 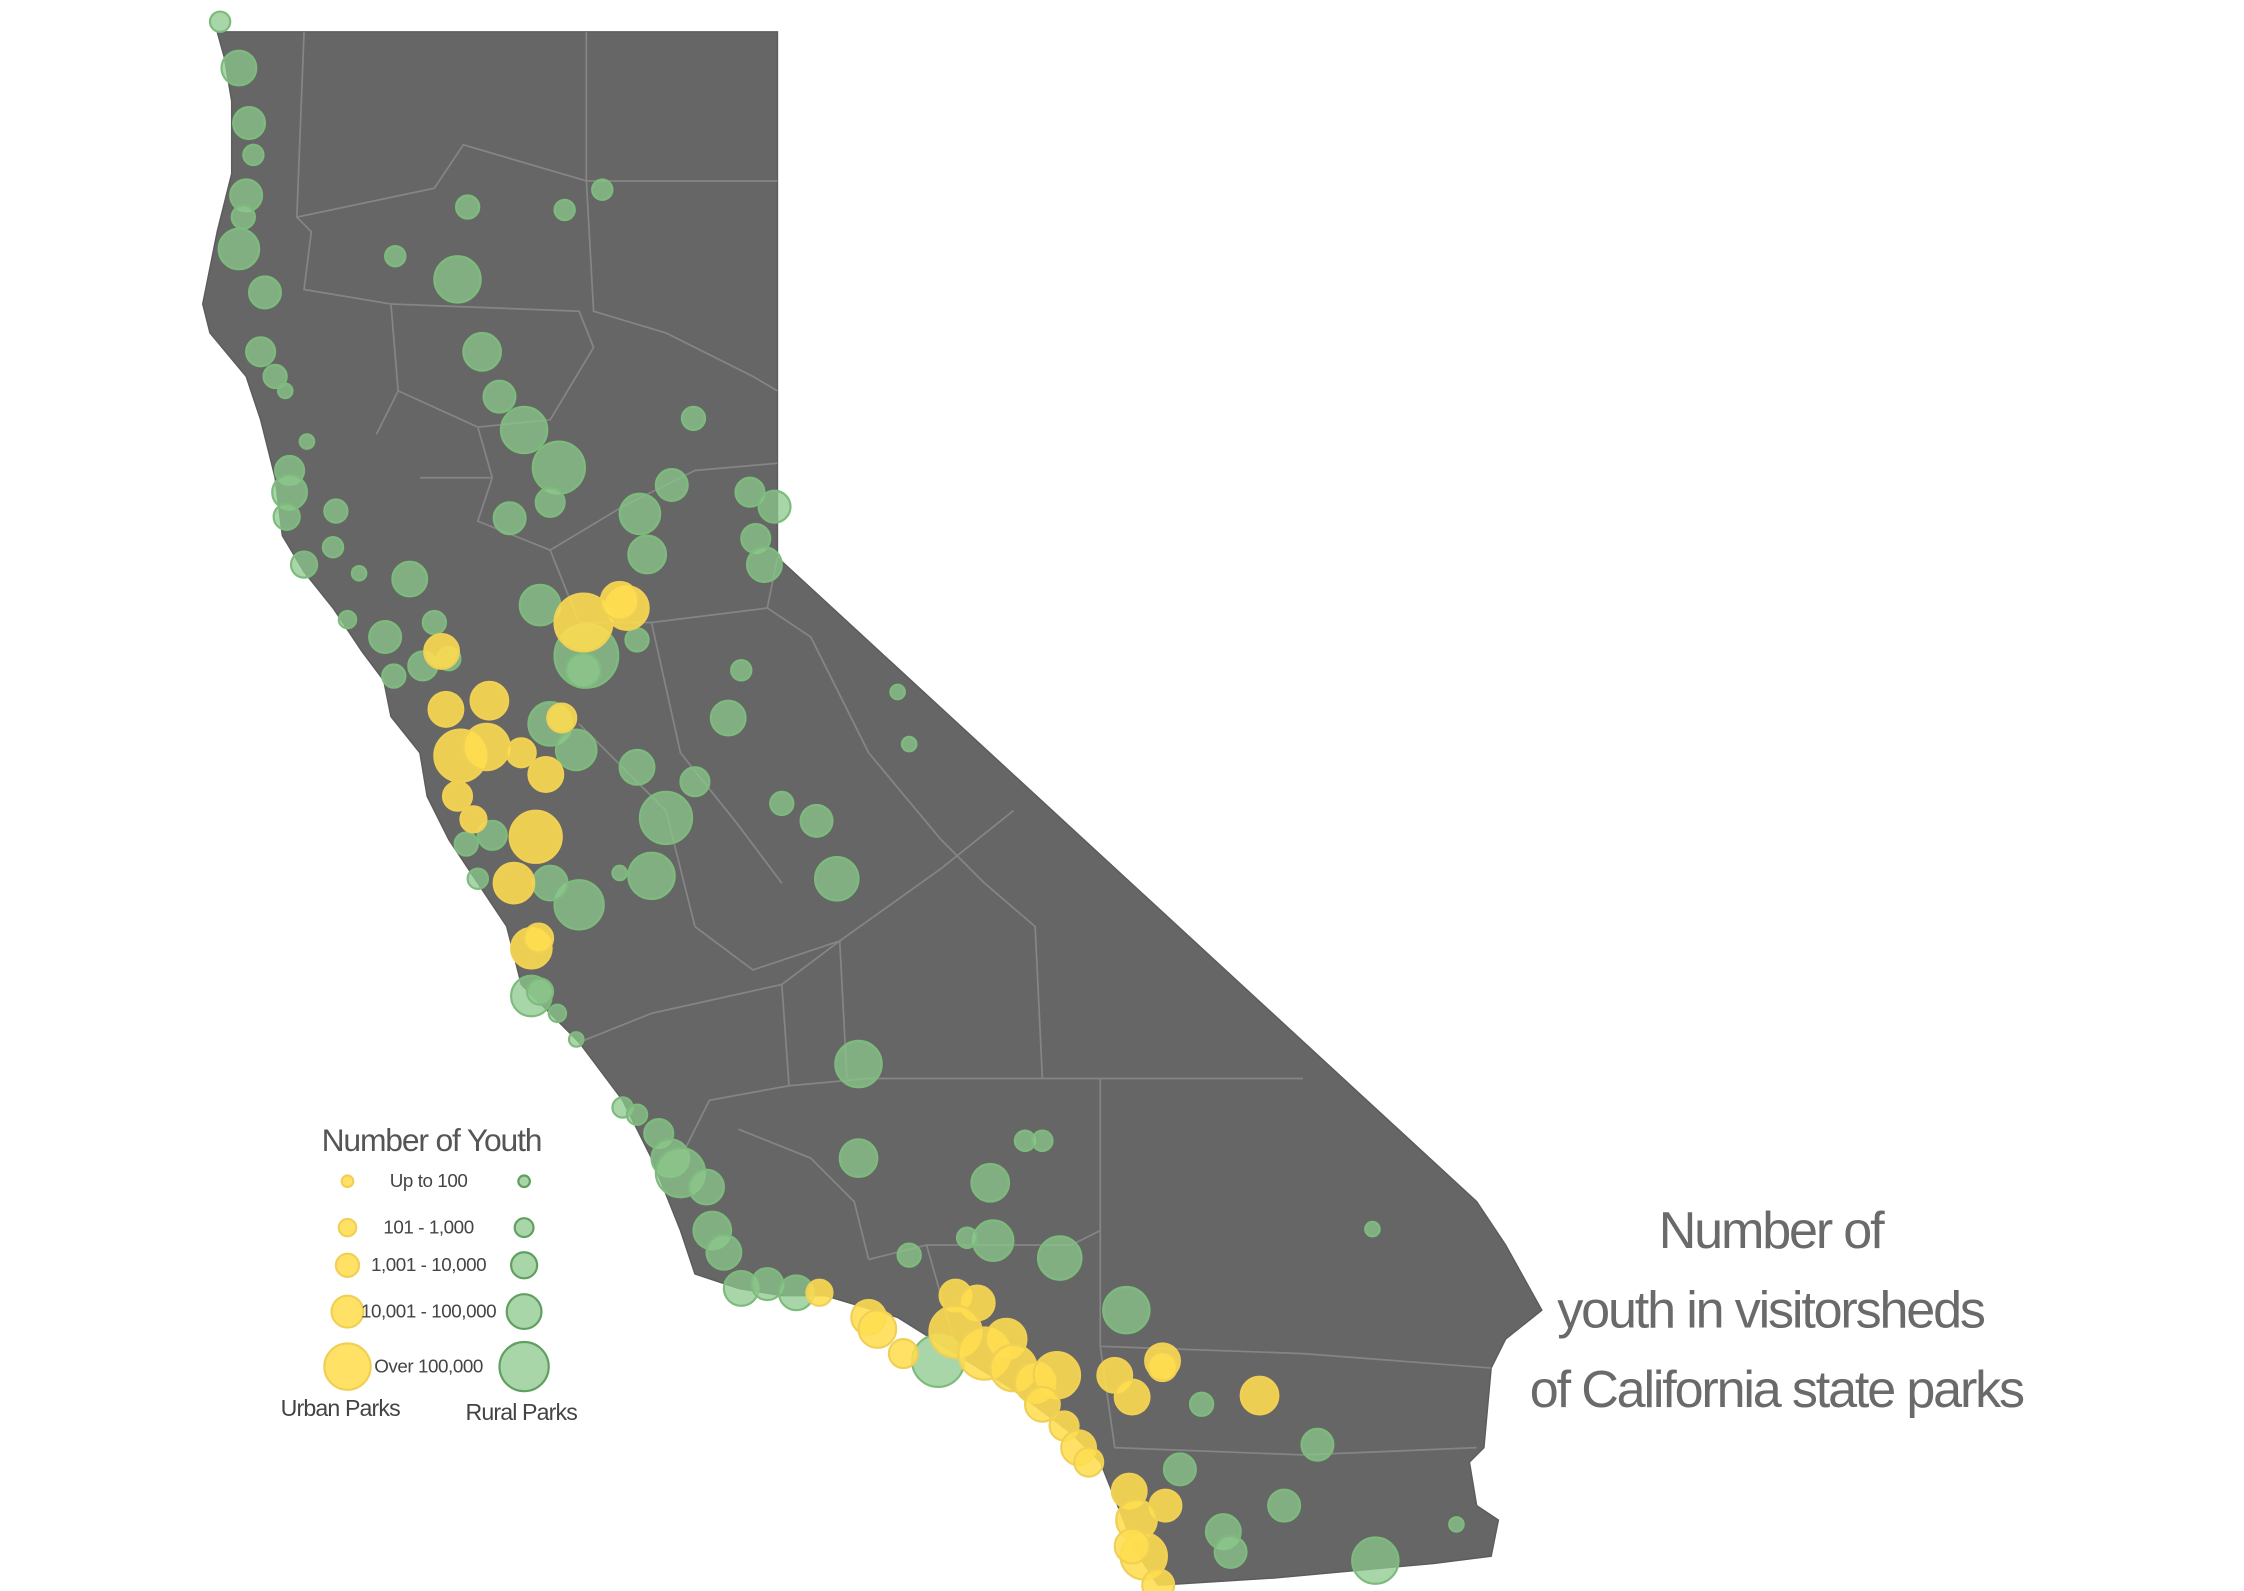 What do you see at coordinates (1771, 1311) in the screenshot?
I see `title-line: youth in visitorsheds` at bounding box center [1771, 1311].